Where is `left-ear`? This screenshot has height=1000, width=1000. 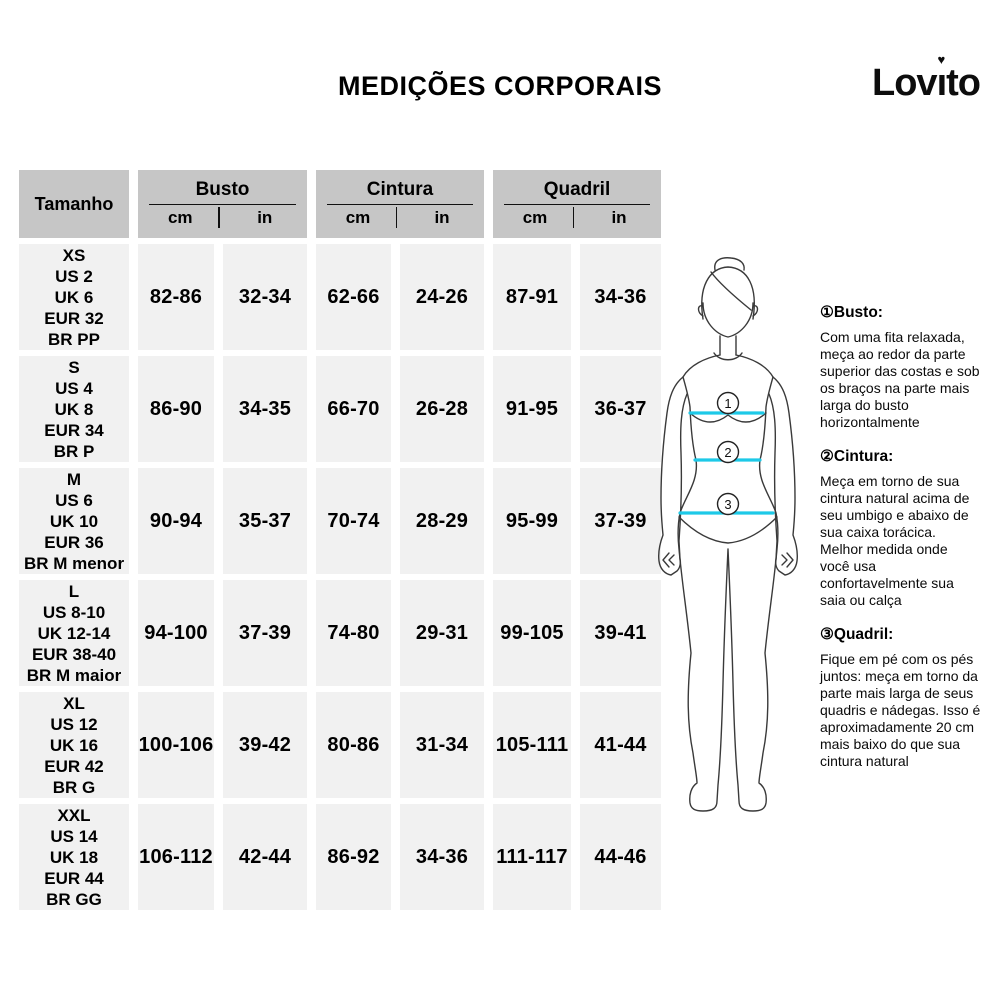 left-ear is located at coordinates (700, 311).